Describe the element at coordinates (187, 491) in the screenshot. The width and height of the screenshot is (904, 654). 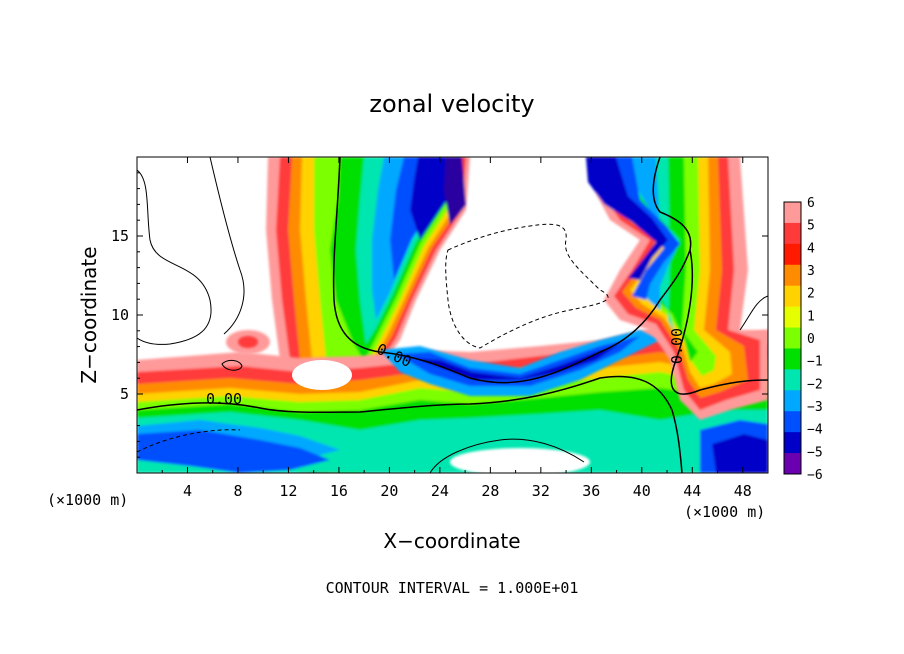
I see `x-tick-label: 4` at that location.